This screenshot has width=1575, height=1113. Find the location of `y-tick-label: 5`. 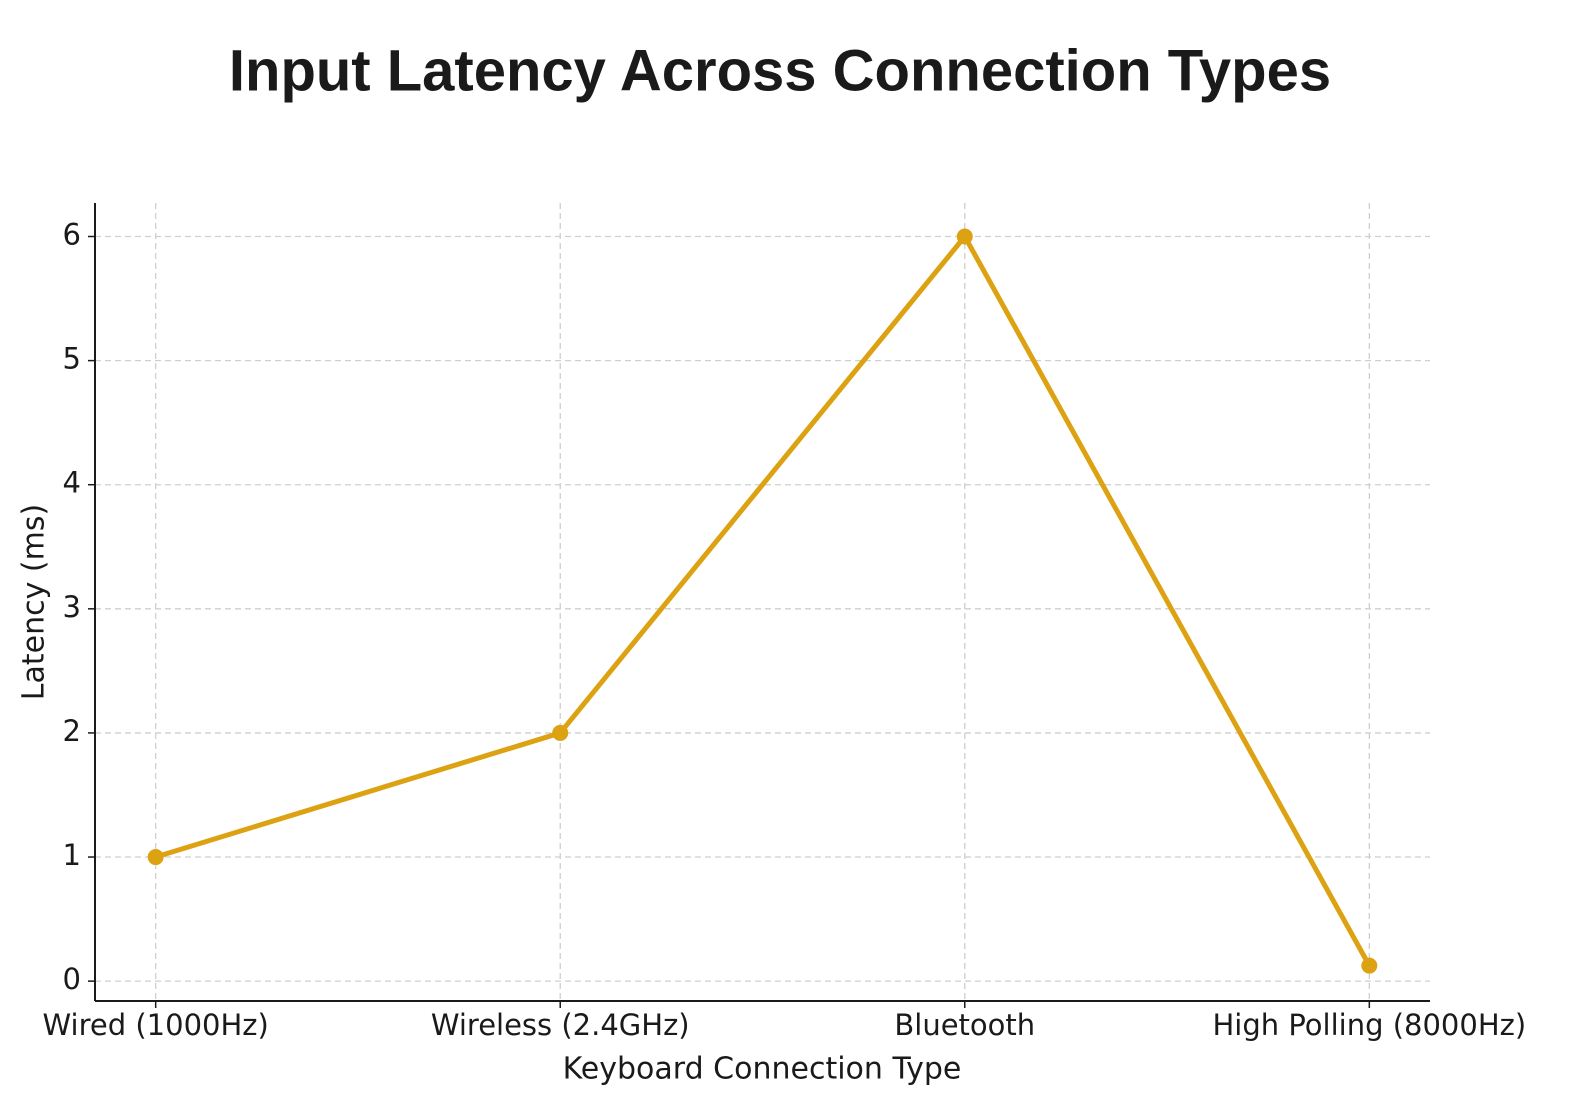

y-tick-label: 5 is located at coordinates (72, 359).